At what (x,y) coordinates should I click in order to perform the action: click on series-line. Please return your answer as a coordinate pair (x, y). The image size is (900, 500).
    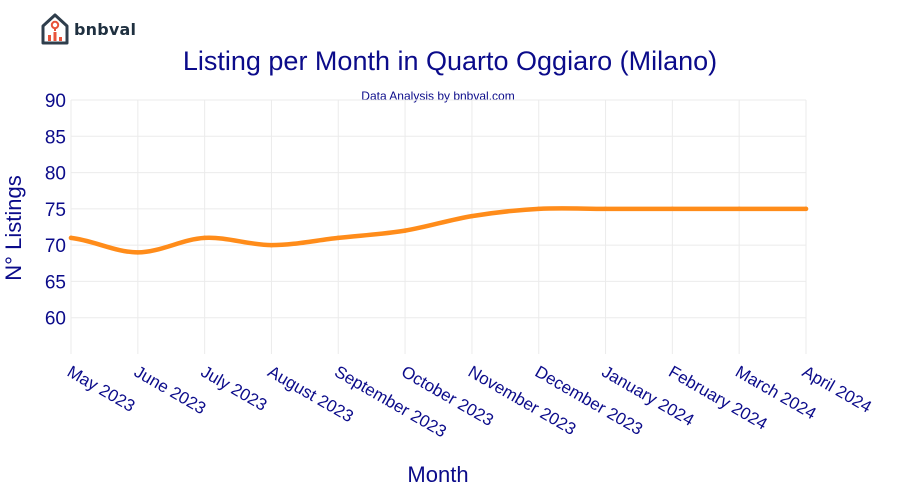
    Looking at the image, I should click on (438, 230).